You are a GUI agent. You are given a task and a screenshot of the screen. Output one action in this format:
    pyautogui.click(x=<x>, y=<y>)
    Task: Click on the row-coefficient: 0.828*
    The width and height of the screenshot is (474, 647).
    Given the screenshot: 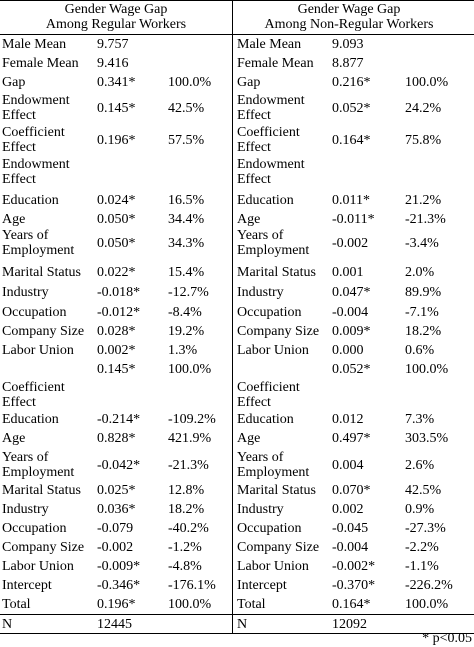 What is the action you would take?
    pyautogui.click(x=116, y=438)
    